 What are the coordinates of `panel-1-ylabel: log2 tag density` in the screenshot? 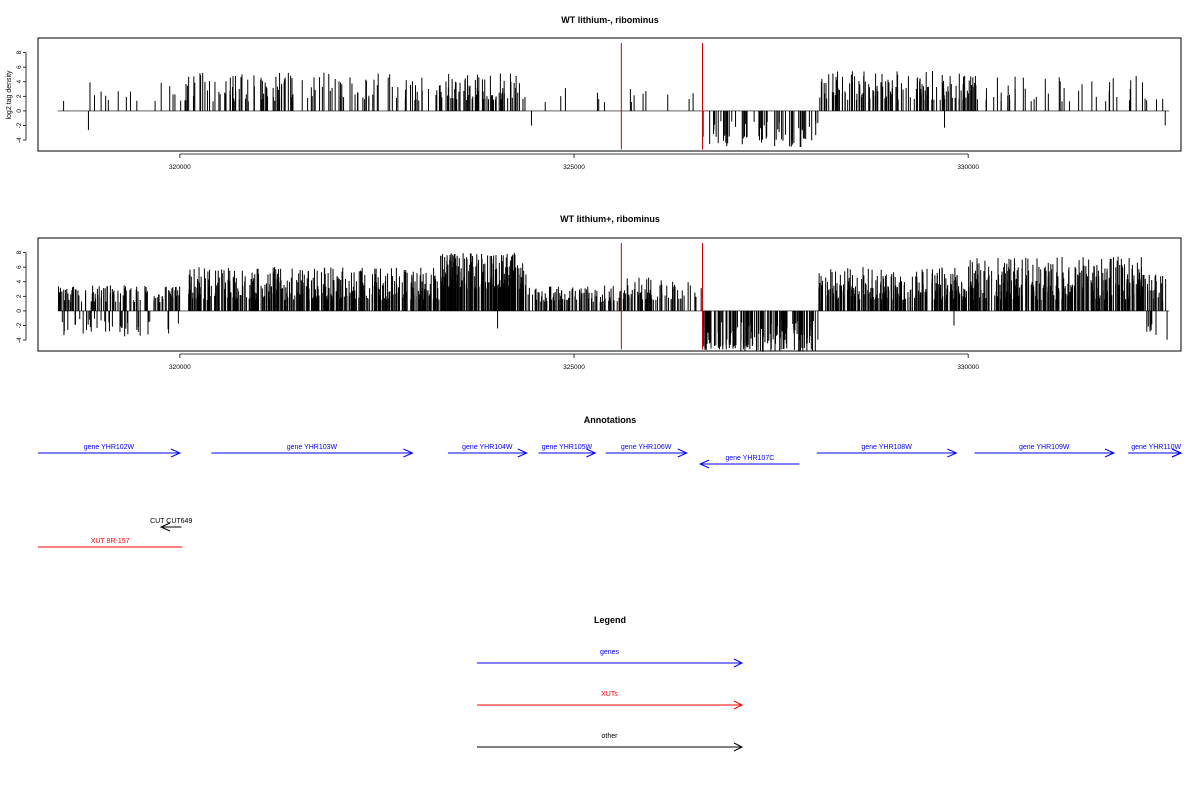 It's located at (9, 95).